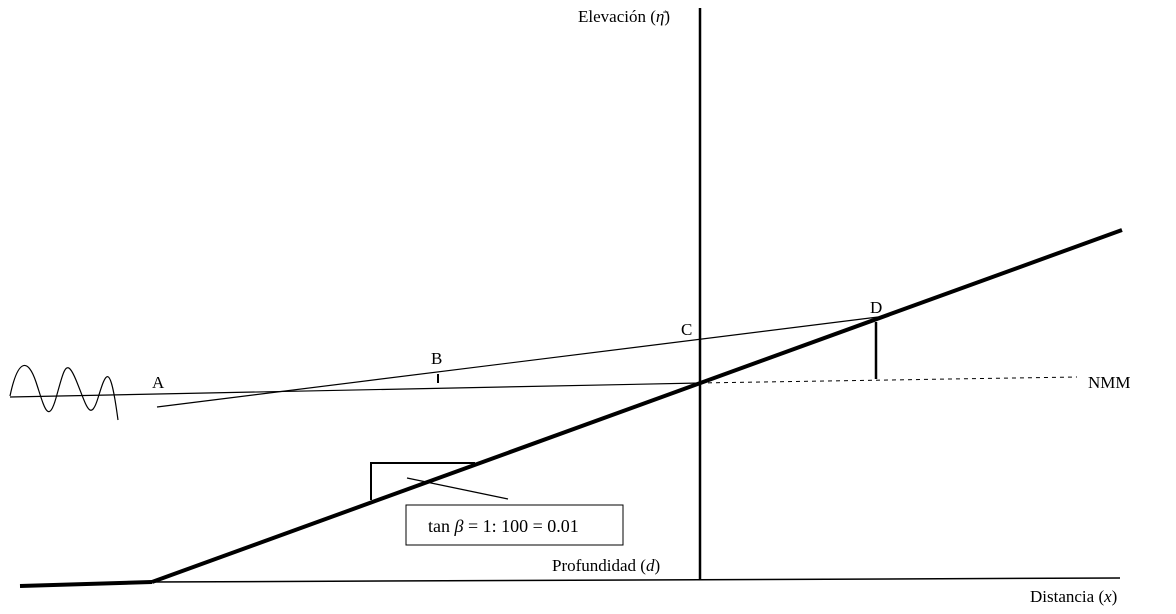 This screenshot has height=614, width=1176. What do you see at coordinates (876, 307) in the screenshot?
I see `point-d-label: D` at bounding box center [876, 307].